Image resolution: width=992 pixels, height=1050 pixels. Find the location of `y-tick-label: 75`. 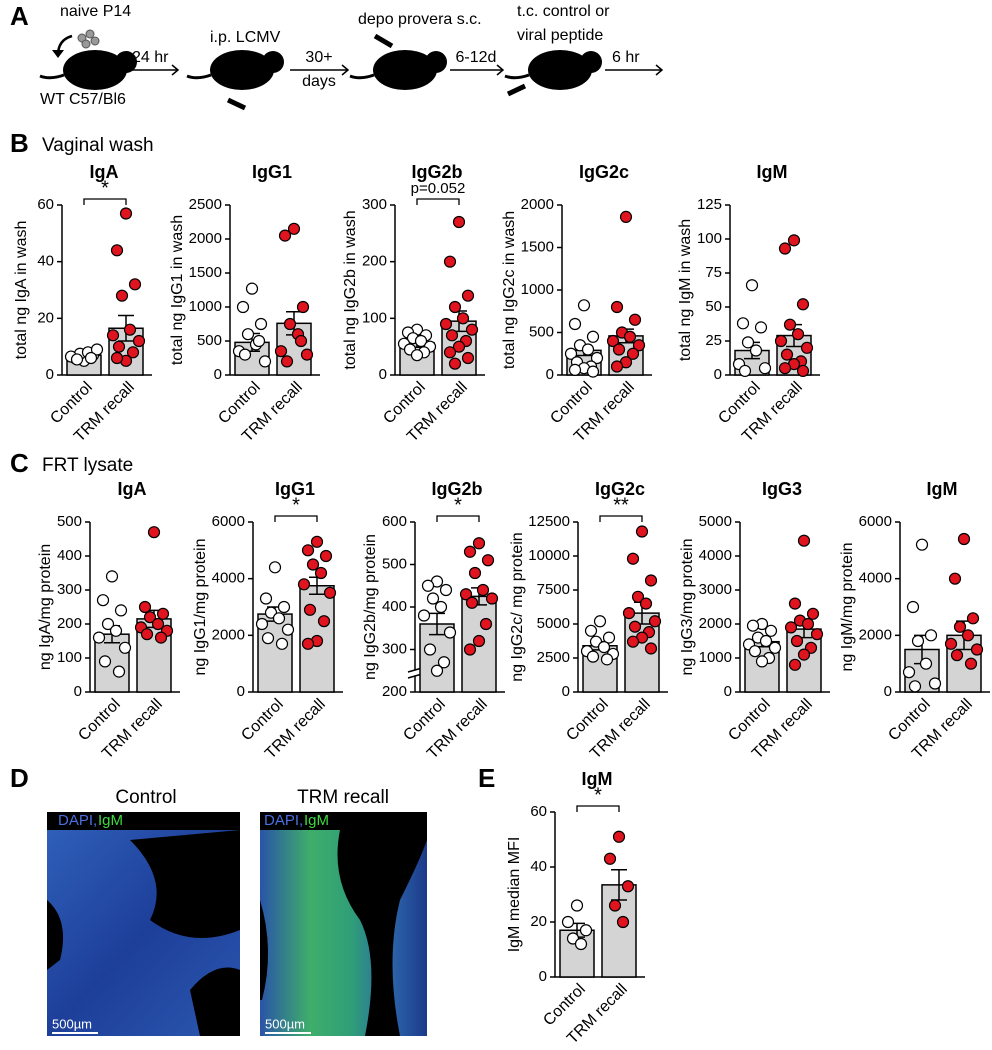

y-tick-label: 75 is located at coordinates (713, 272).